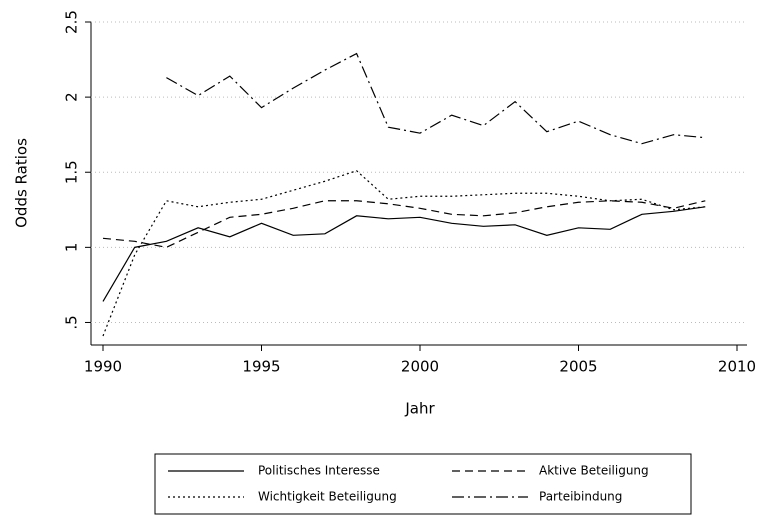 The width and height of the screenshot is (758, 521). I want to click on legend-box, so click(423, 484).